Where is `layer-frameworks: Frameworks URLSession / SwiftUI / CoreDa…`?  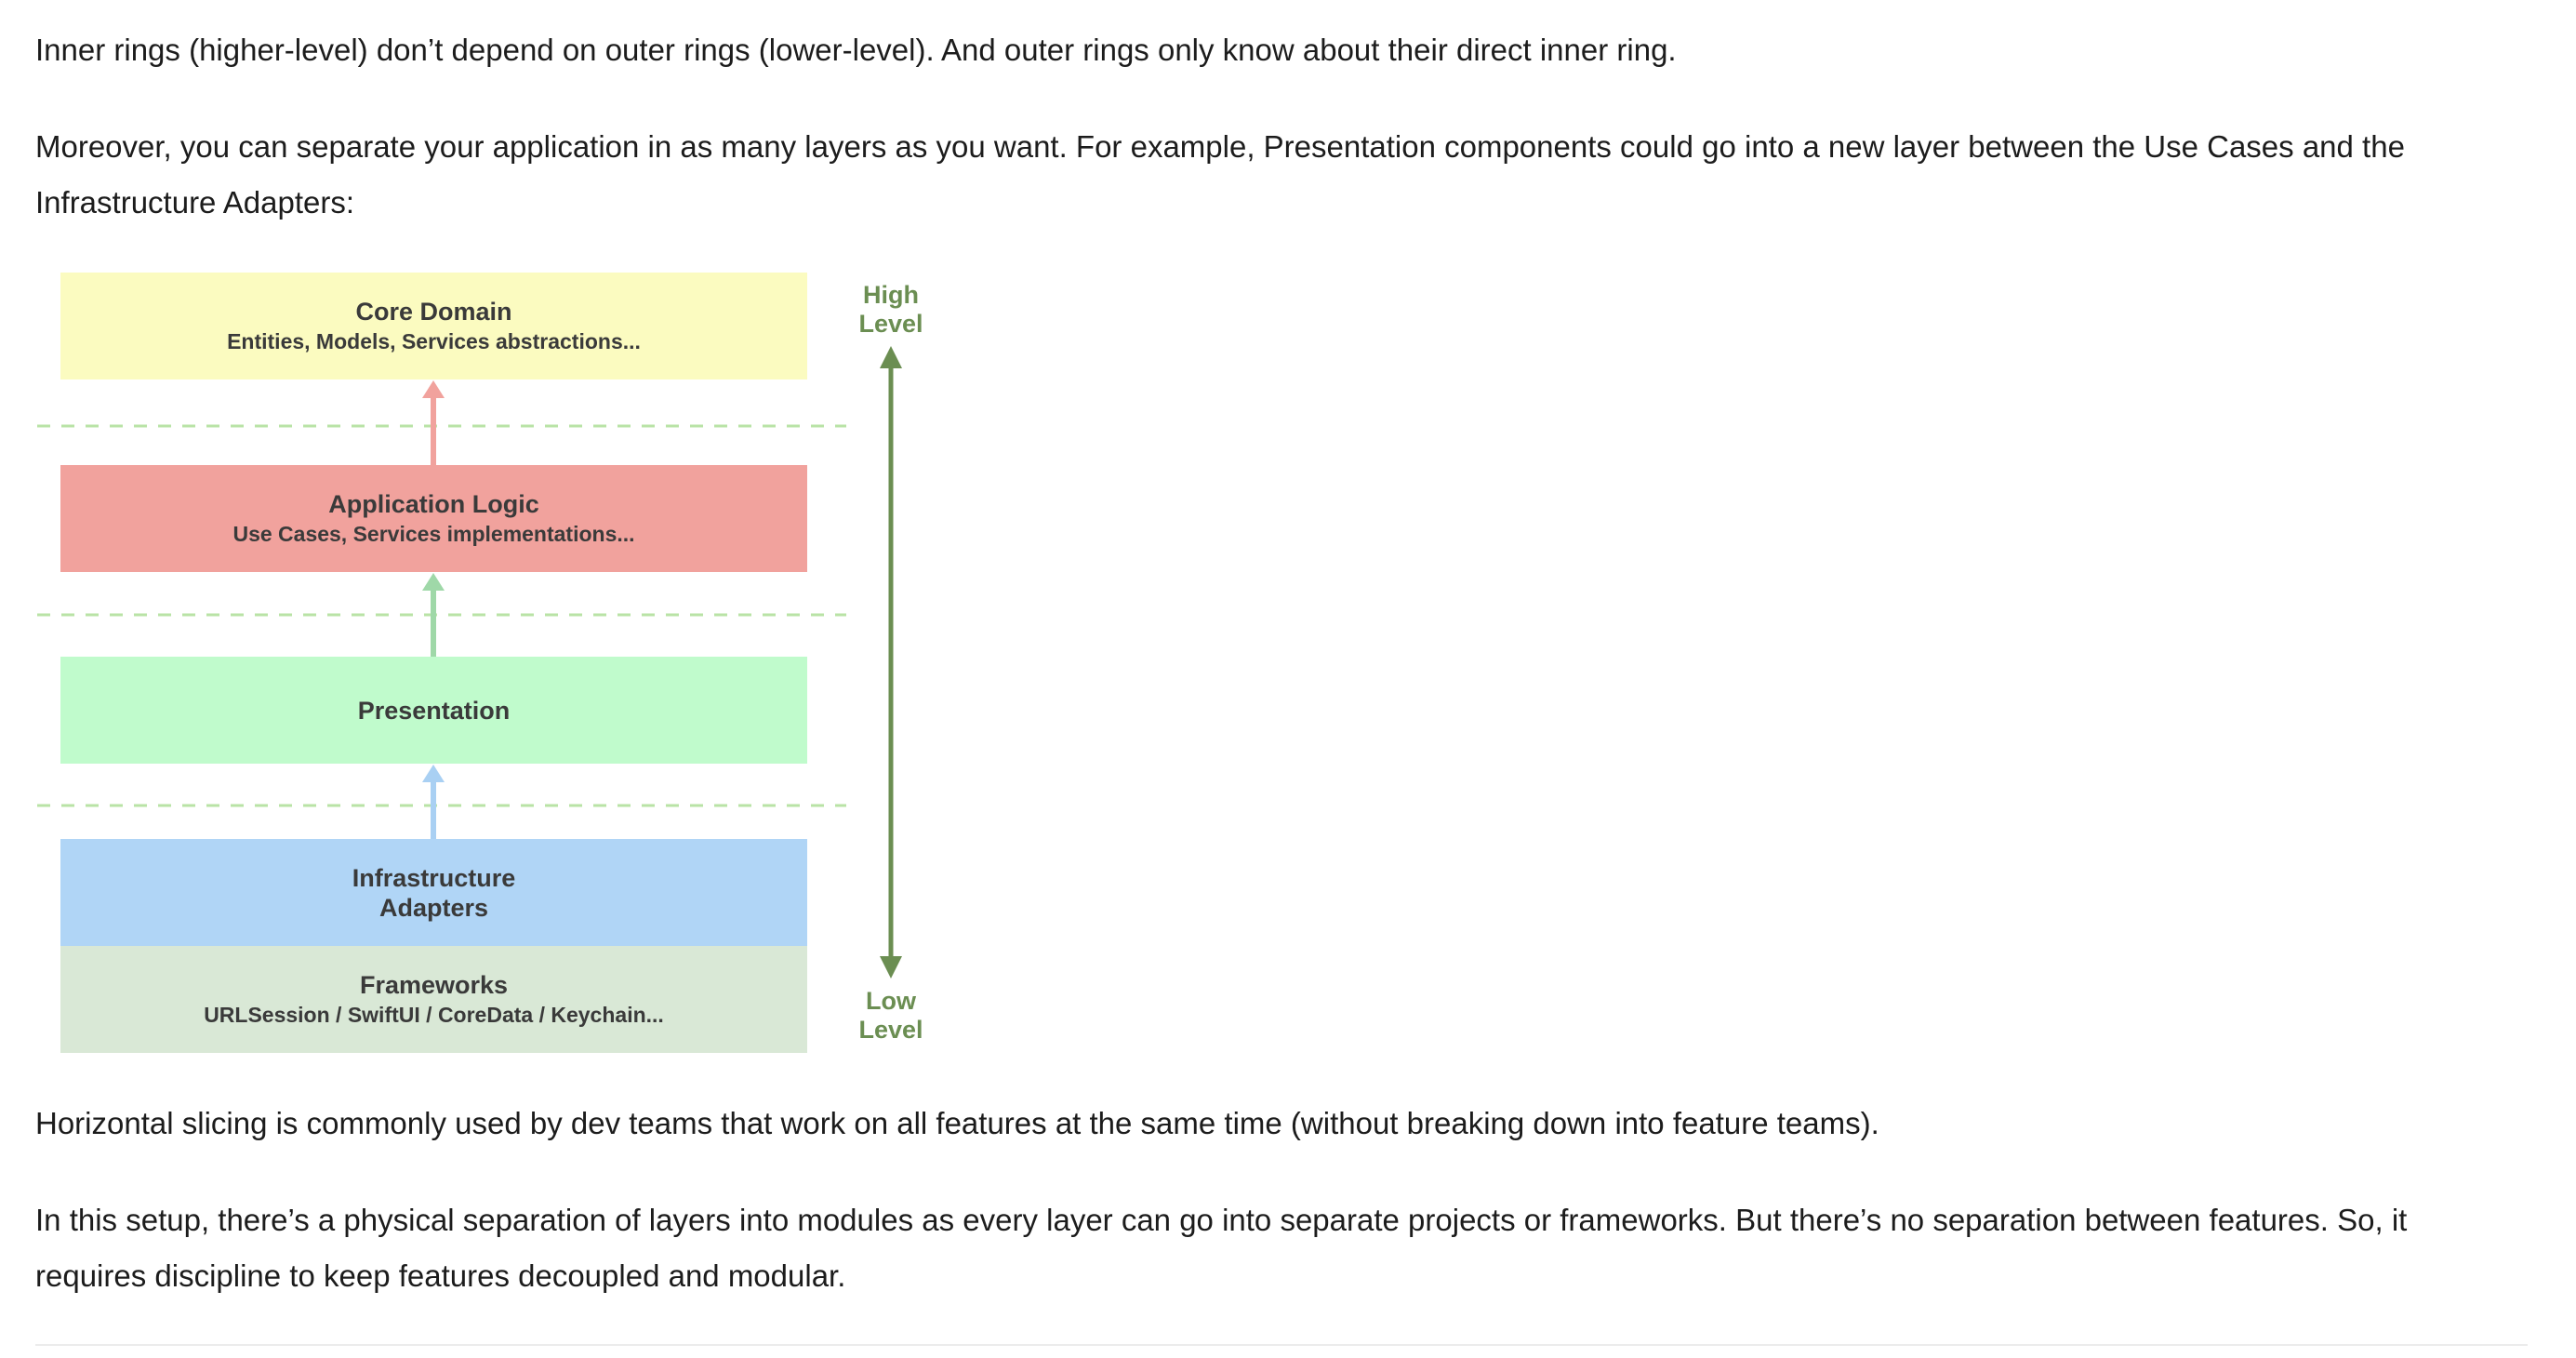
layer-frameworks: Frameworks URLSession / SwiftUI / CoreDa… is located at coordinates (433, 999).